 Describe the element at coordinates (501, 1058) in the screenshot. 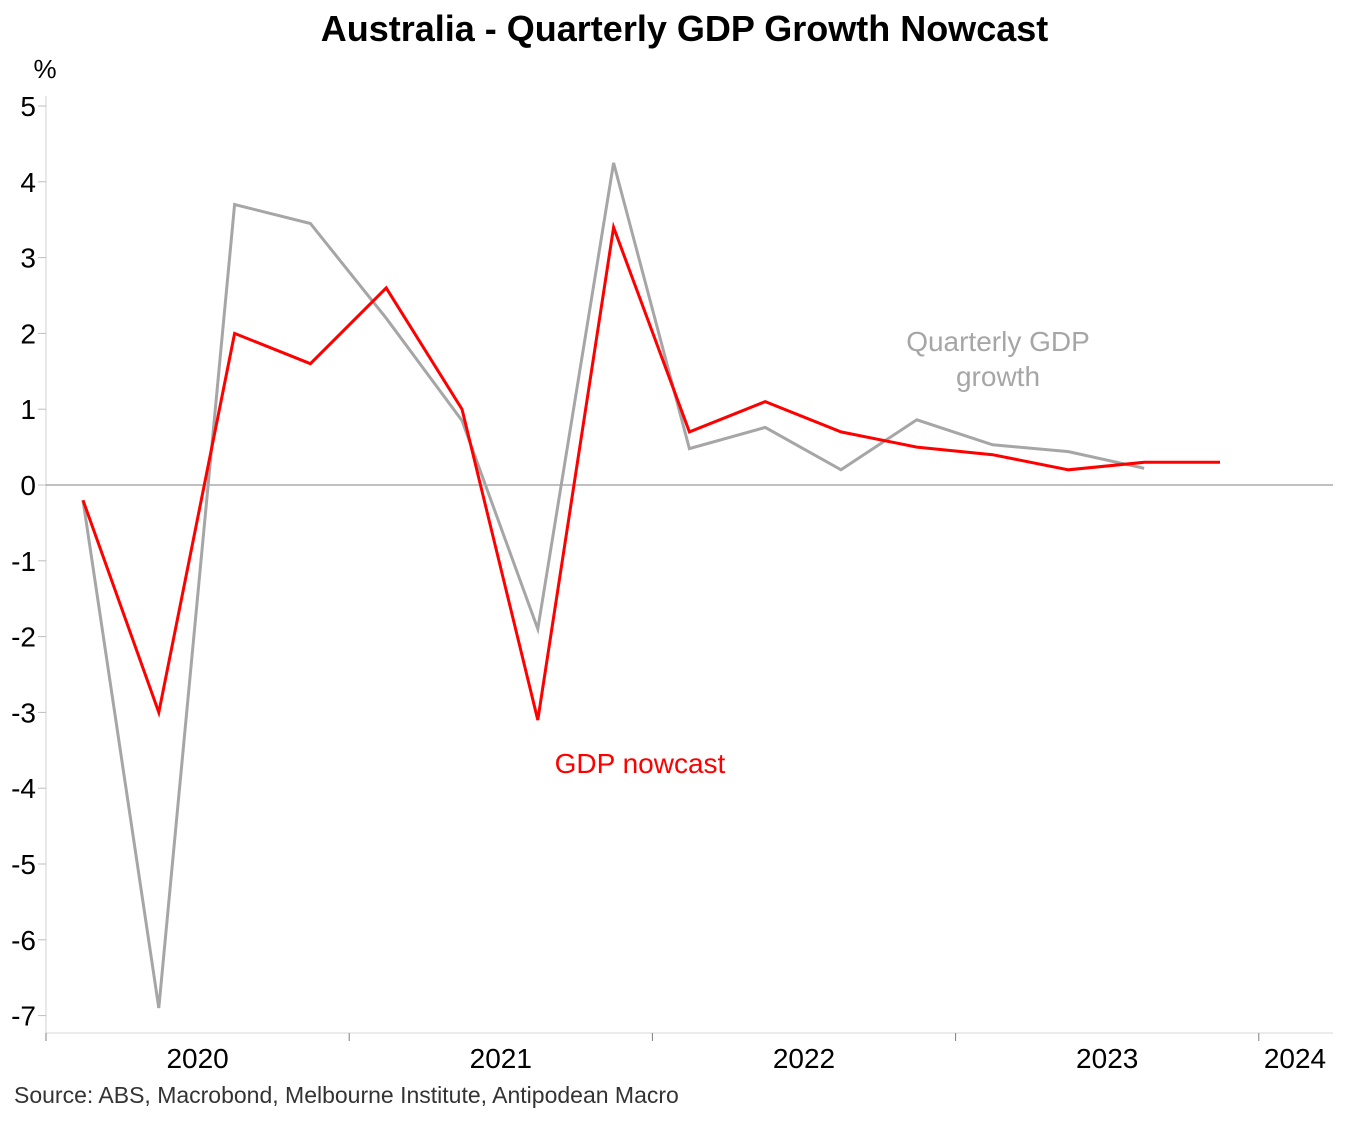

I see `x-tick-label: 2021` at that location.